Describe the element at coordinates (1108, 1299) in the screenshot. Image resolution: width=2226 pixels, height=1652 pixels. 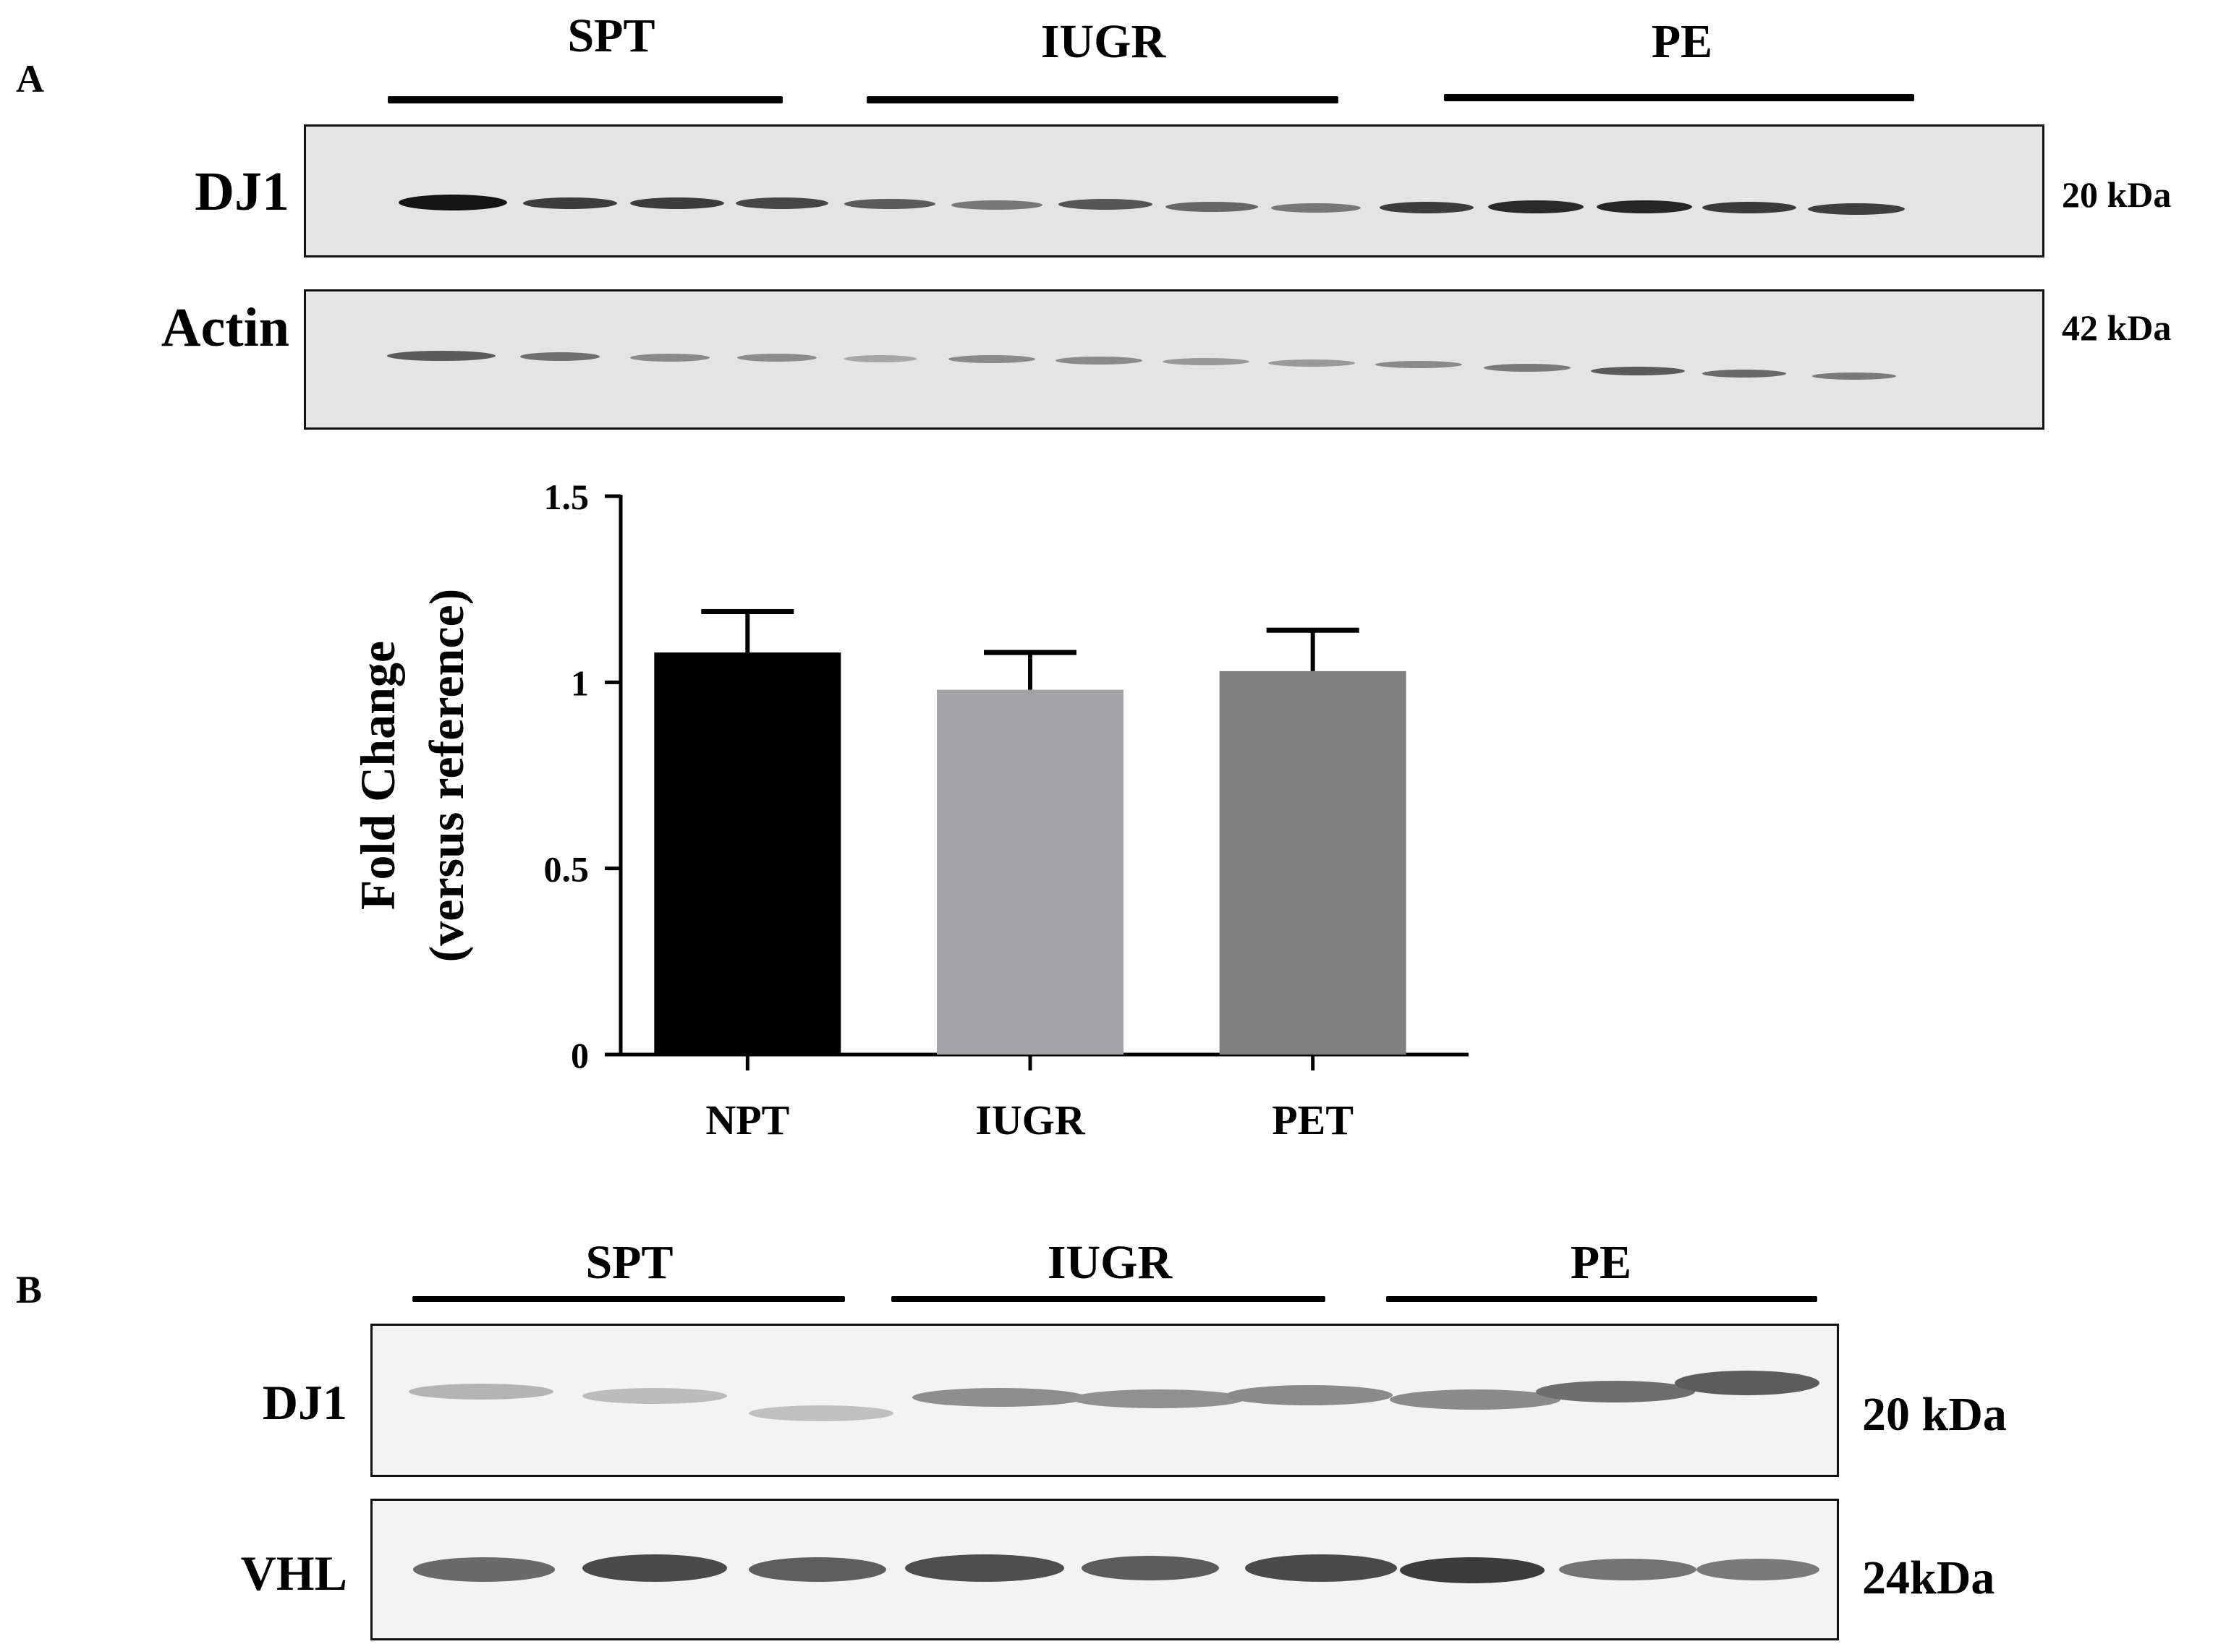
I see `panel-b-group-line-iugr` at that location.